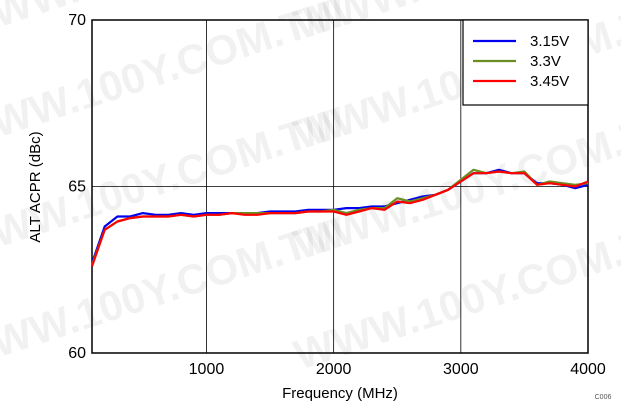  I want to click on y-tick-label: 60, so click(77, 353).